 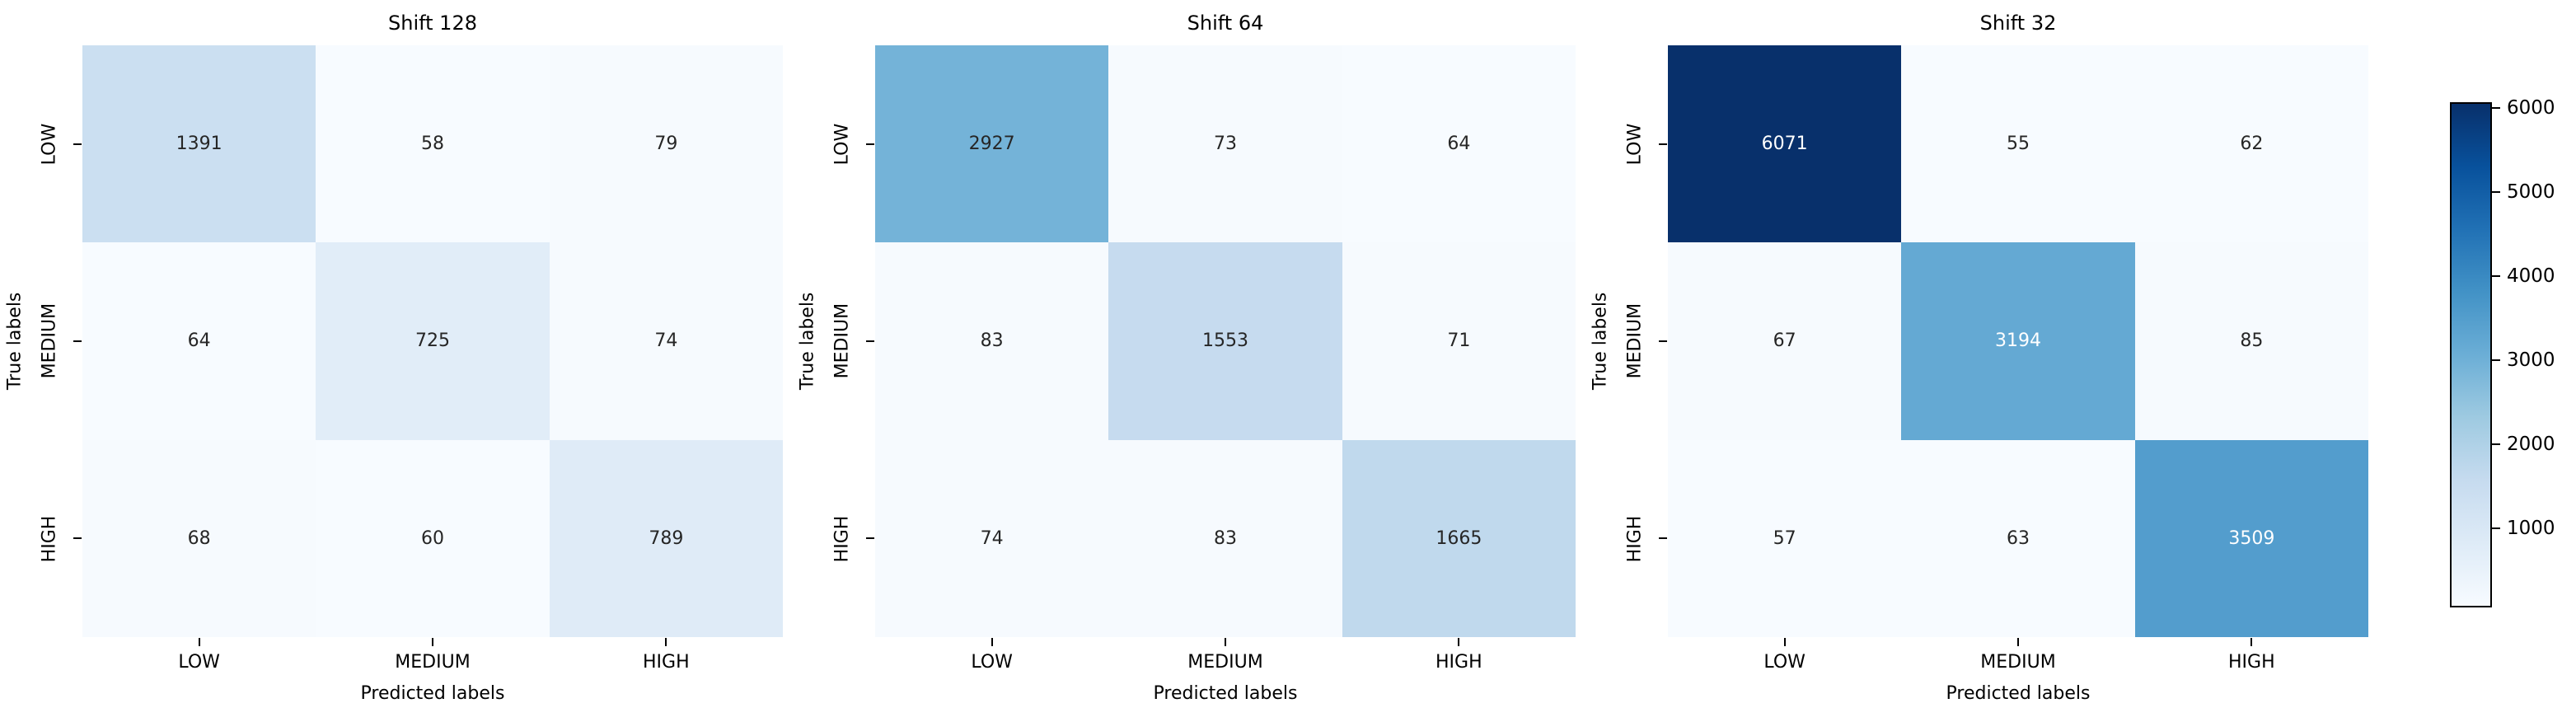 I want to click on heatmap-cell: 62, so click(x=2251, y=144).